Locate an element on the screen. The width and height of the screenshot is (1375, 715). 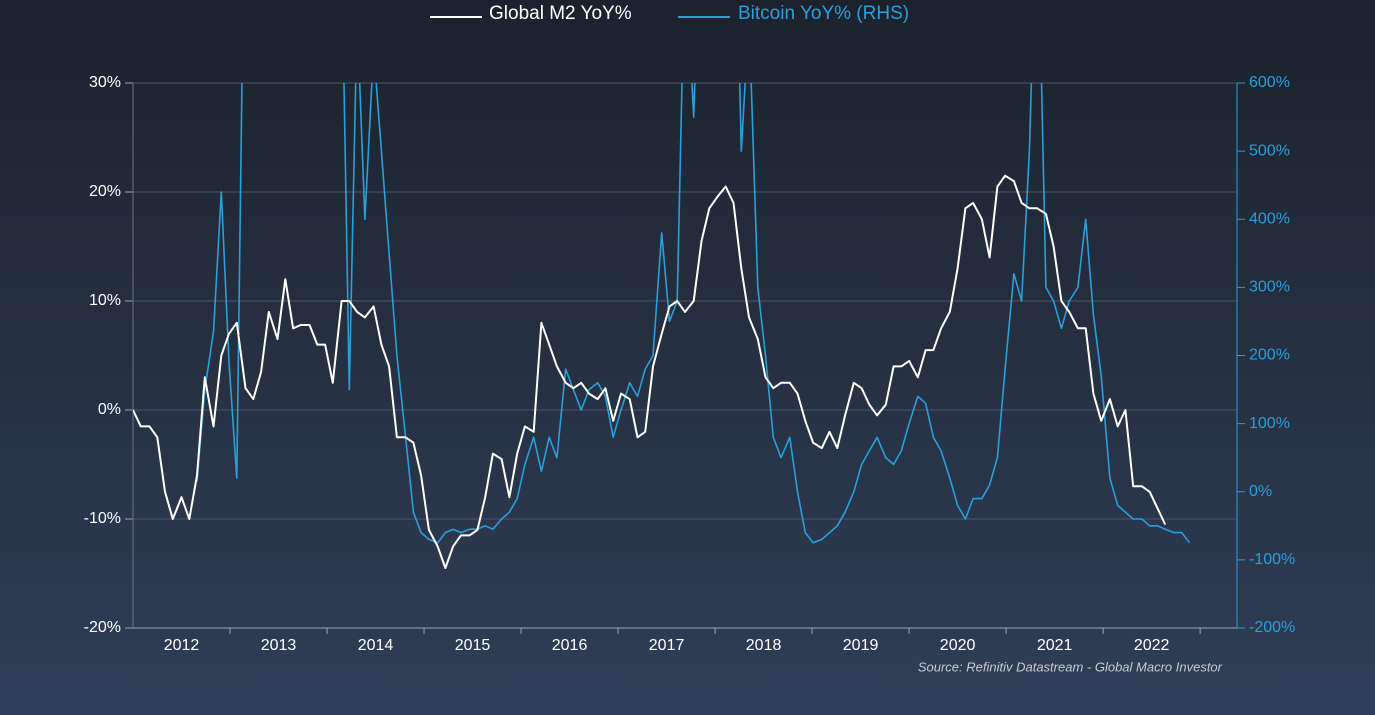
x-tick-label: 2015 is located at coordinates (473, 645).